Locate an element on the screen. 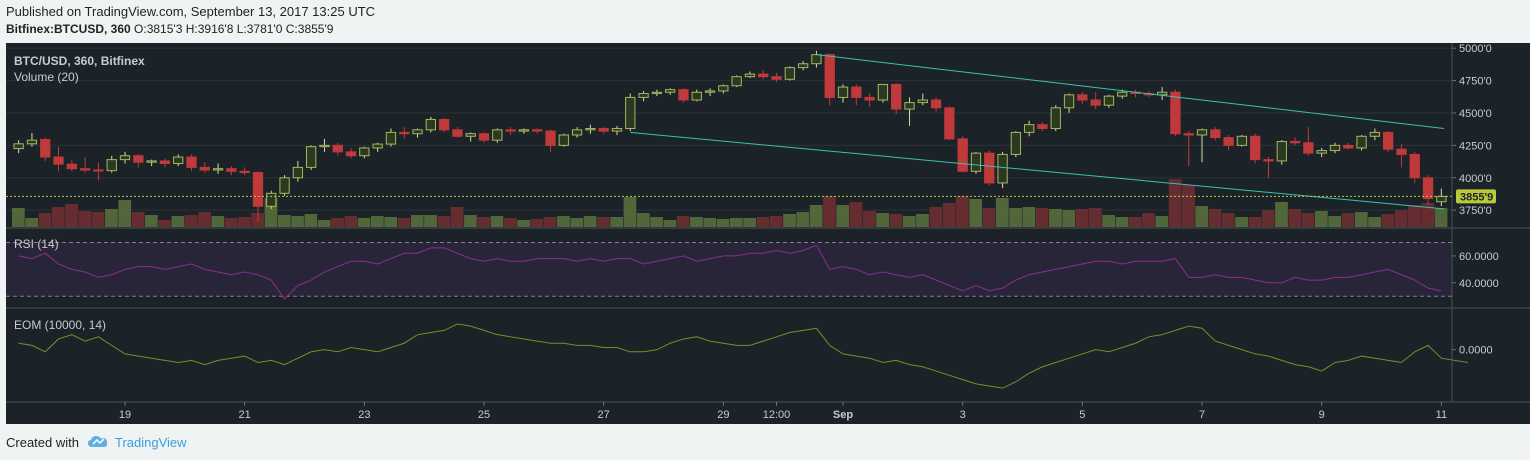 The width and height of the screenshot is (1530, 460). rsi-pane-title: RSI (14) is located at coordinates (36, 244).